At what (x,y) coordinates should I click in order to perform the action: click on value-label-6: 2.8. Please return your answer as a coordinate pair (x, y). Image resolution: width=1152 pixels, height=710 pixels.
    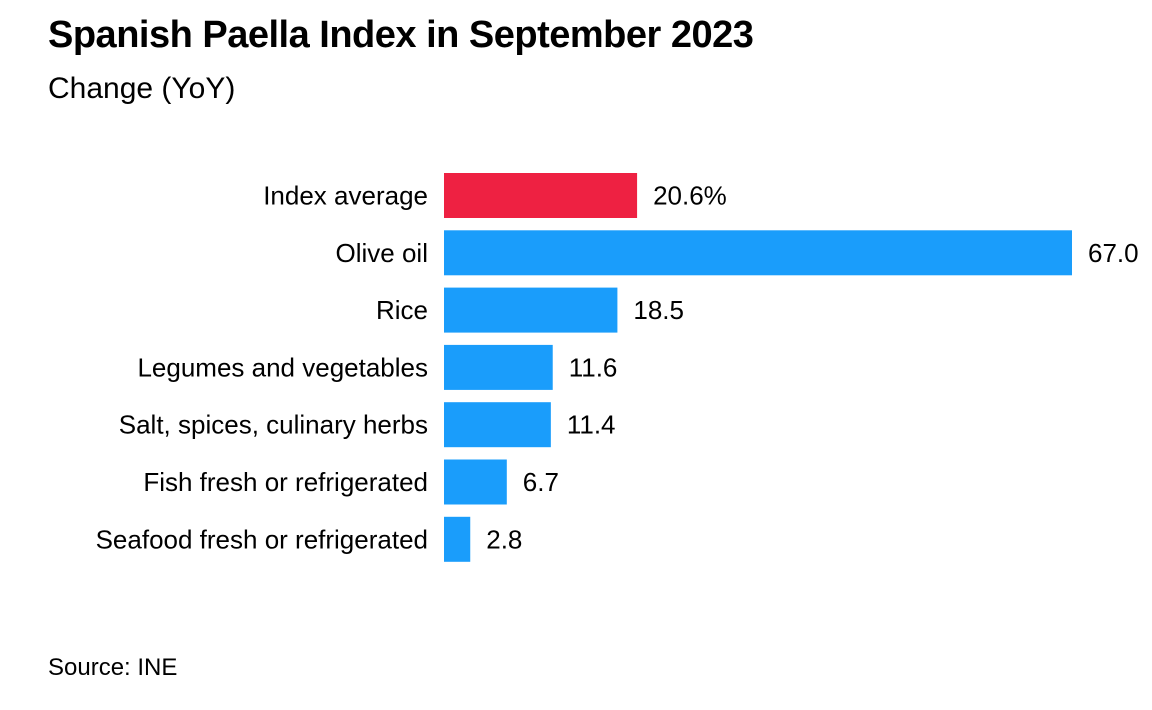
    Looking at the image, I should click on (504, 539).